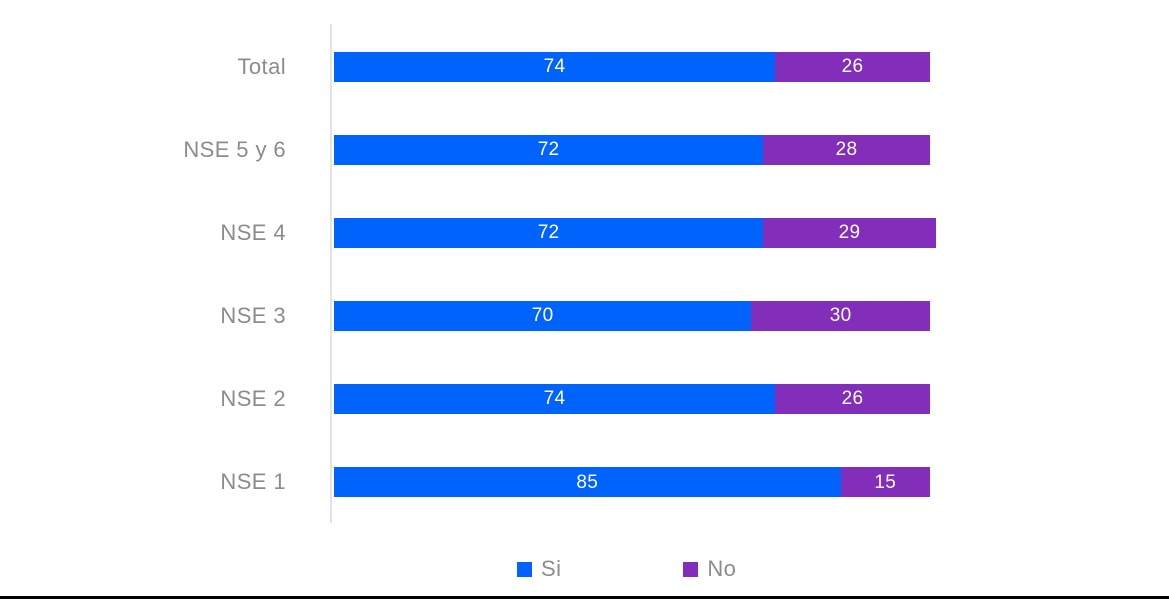 This screenshot has height=602, width=1169. What do you see at coordinates (584, 597) in the screenshot?
I see `bottom-border-line` at bounding box center [584, 597].